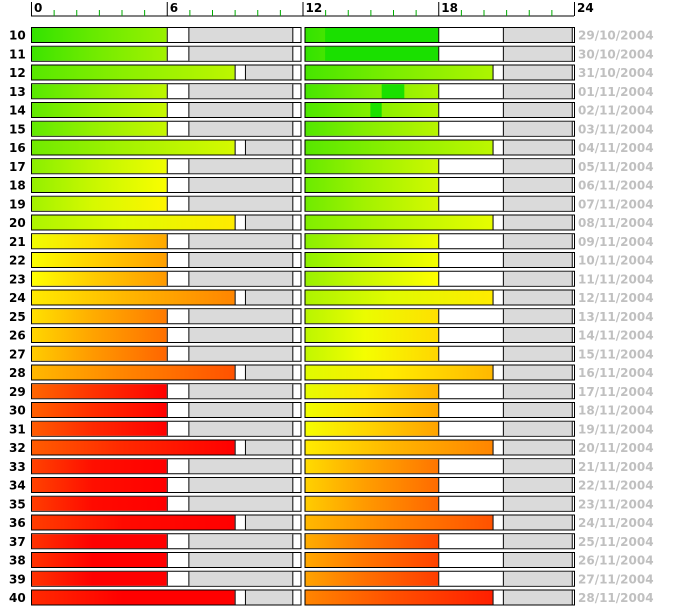 The height and width of the screenshot is (616, 675). I want to click on chart-row: 24 12/11/2004, so click(331, 297).